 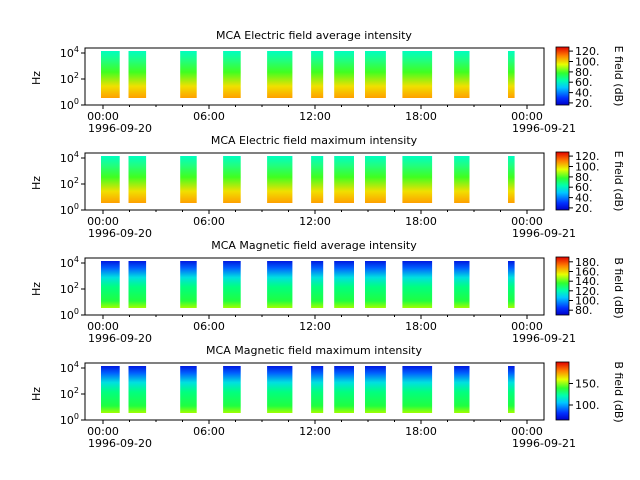 What do you see at coordinates (587, 281) in the screenshot?
I see `colorbar-tick-label: 140.` at bounding box center [587, 281].